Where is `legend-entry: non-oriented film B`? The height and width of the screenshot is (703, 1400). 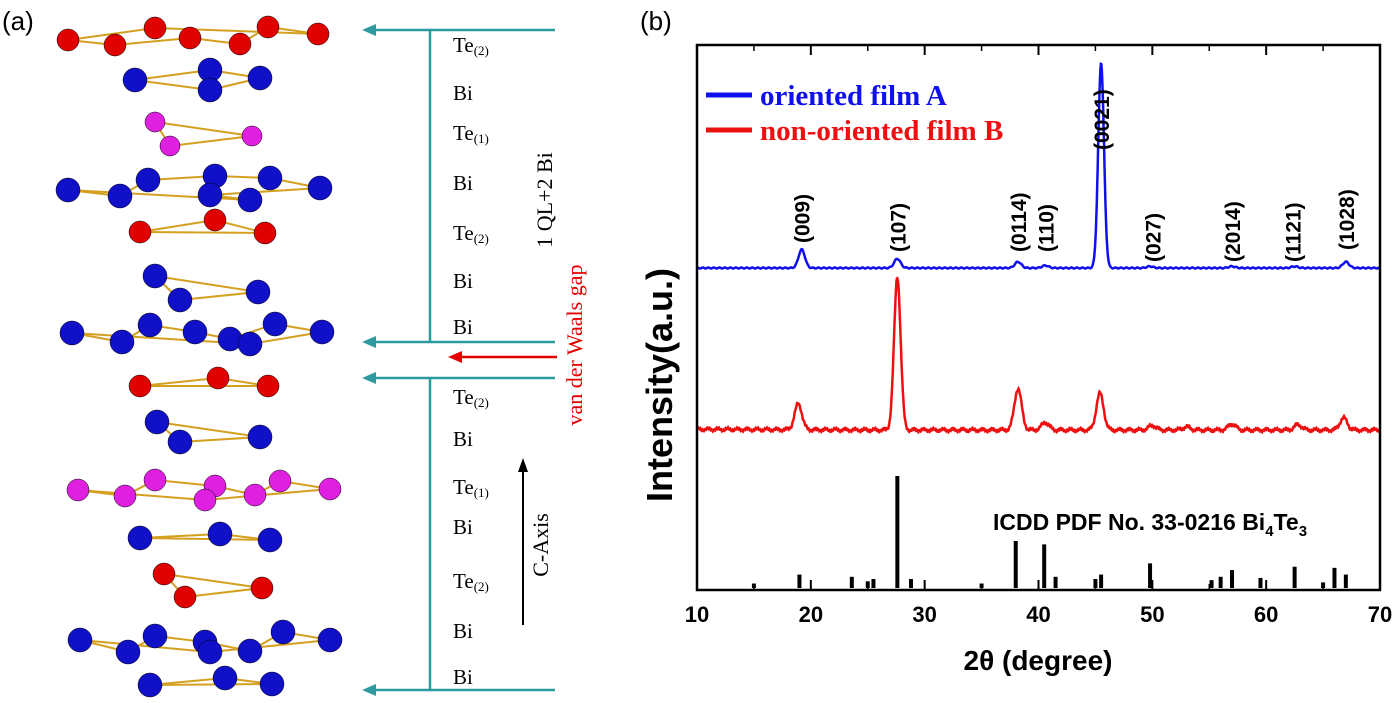
legend-entry: non-oriented film B is located at coordinates (881, 131).